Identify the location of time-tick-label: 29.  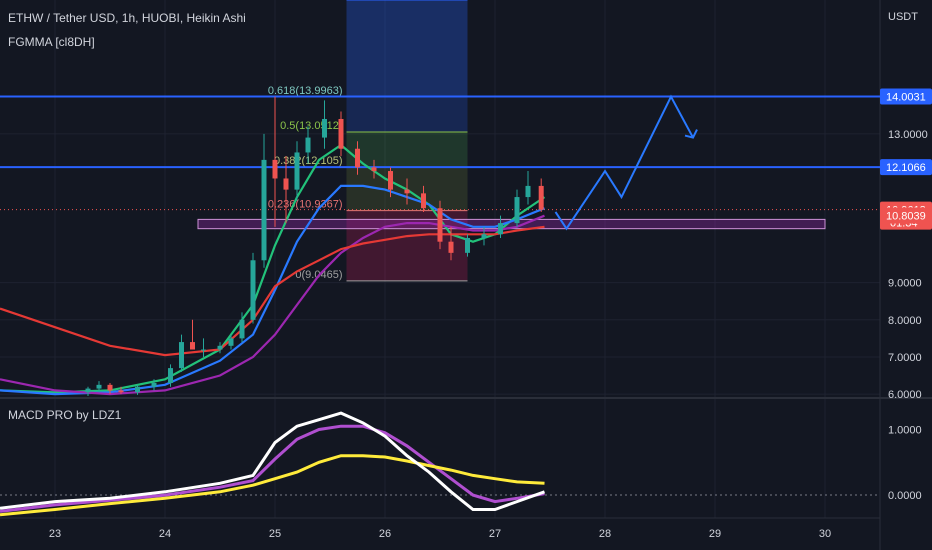
(715, 534).